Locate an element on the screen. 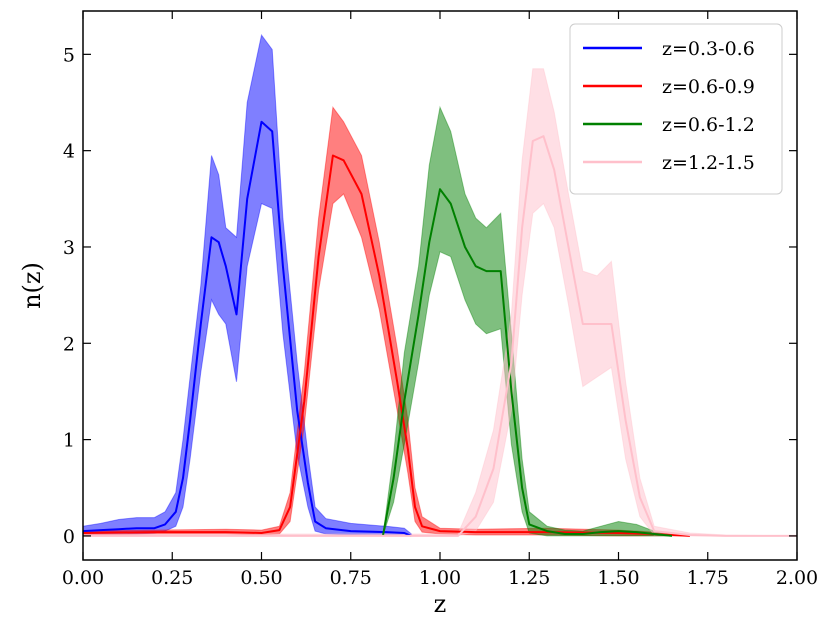  y-tick-label: 3 is located at coordinates (69, 248).